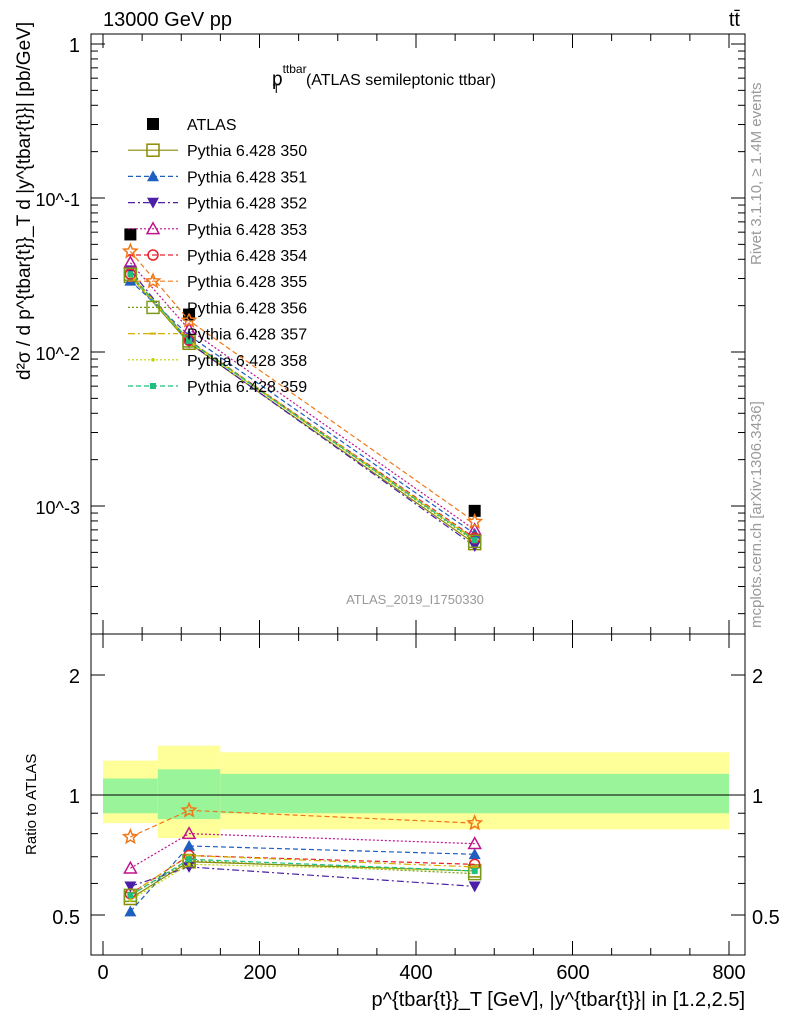 The width and height of the screenshot is (786, 1024). What do you see at coordinates (74, 677) in the screenshot?
I see `ratio-tick-label-2: 2` at bounding box center [74, 677].